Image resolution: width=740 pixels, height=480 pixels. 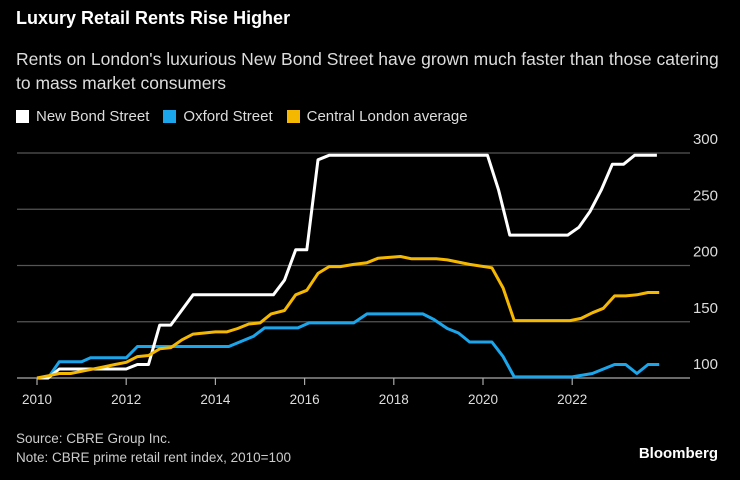 I want to click on y-tick-label: 150, so click(x=705, y=308).